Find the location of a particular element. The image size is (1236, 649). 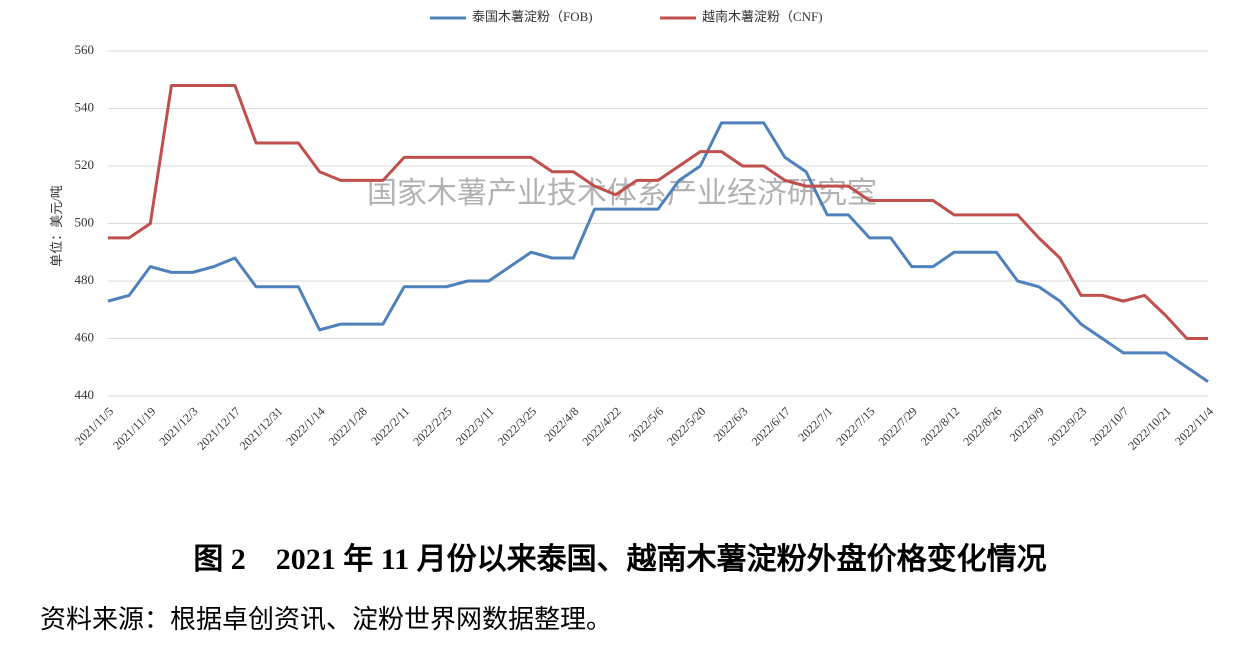

x-tick-label: 2022/2/25 is located at coordinates (432, 426).